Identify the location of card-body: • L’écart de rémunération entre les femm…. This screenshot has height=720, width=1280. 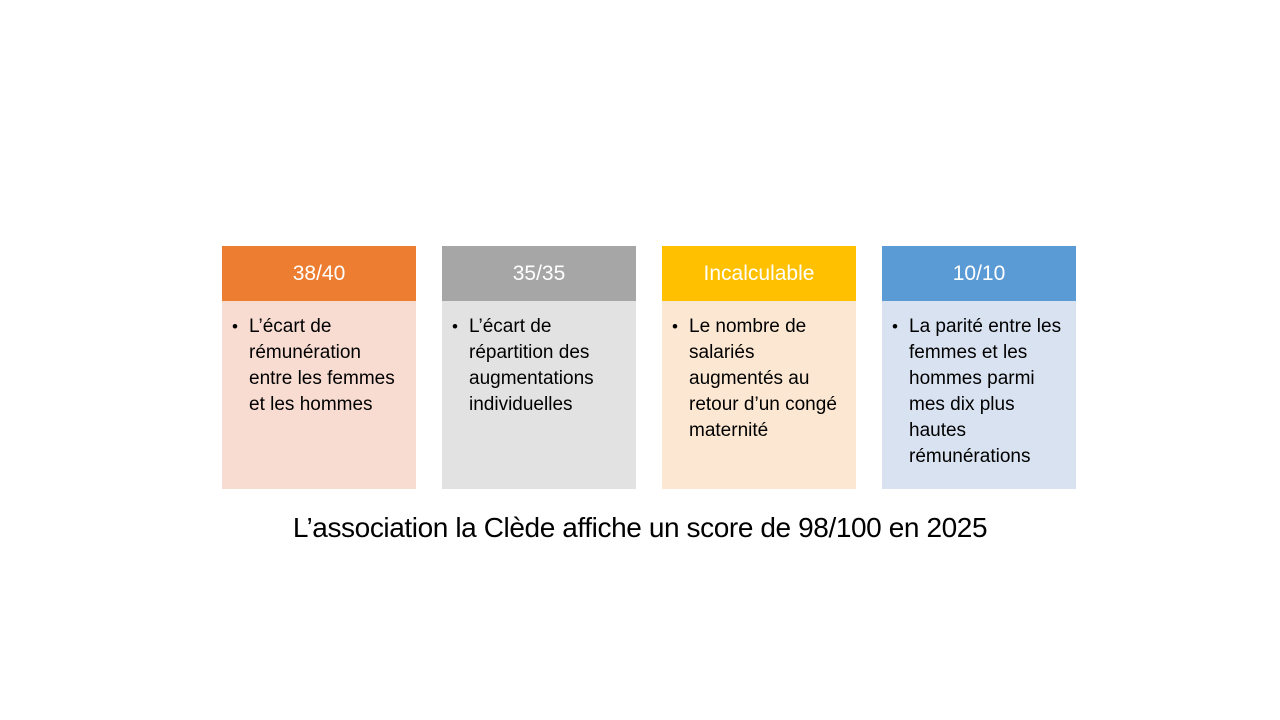
(319, 395).